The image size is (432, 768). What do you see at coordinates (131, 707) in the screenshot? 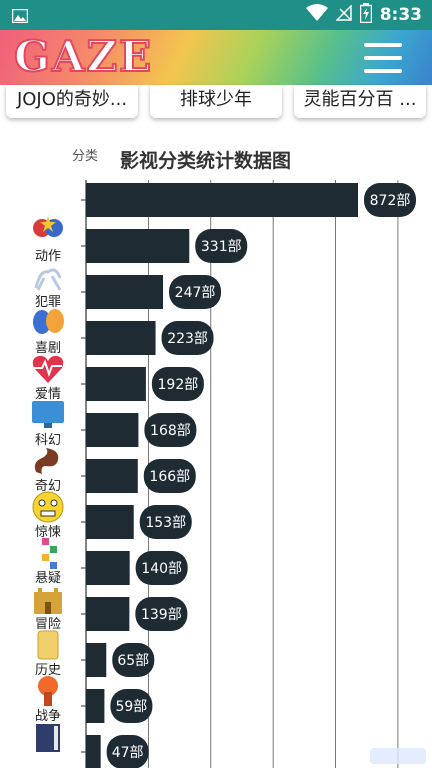
I see `data-label: 59部` at bounding box center [131, 707].